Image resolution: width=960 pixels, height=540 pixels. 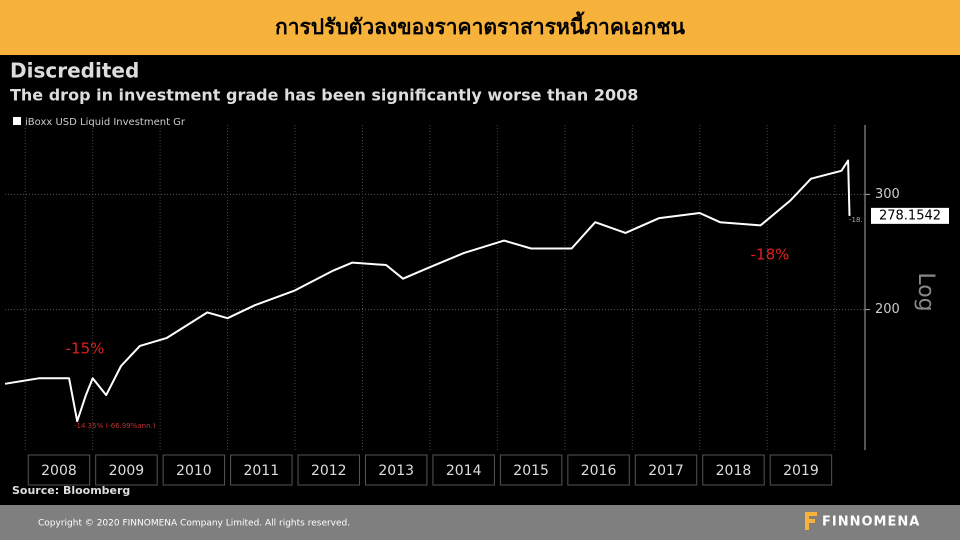 What do you see at coordinates (811, 521) in the screenshot?
I see `logo-icon` at bounding box center [811, 521].